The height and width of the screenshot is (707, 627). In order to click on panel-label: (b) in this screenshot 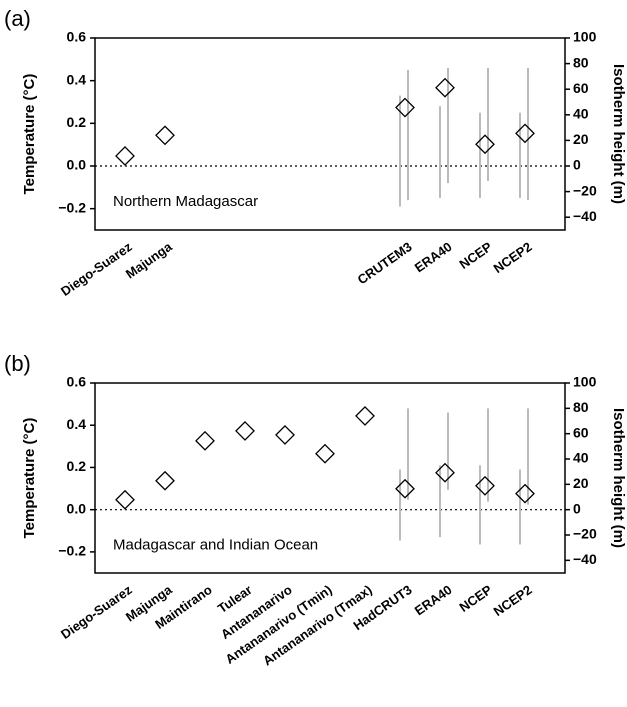, I will do `click(17, 363)`.